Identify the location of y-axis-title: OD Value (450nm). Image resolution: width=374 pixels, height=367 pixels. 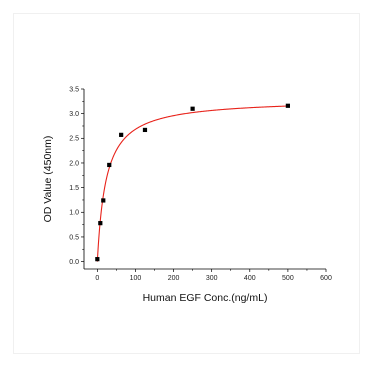
(48, 179).